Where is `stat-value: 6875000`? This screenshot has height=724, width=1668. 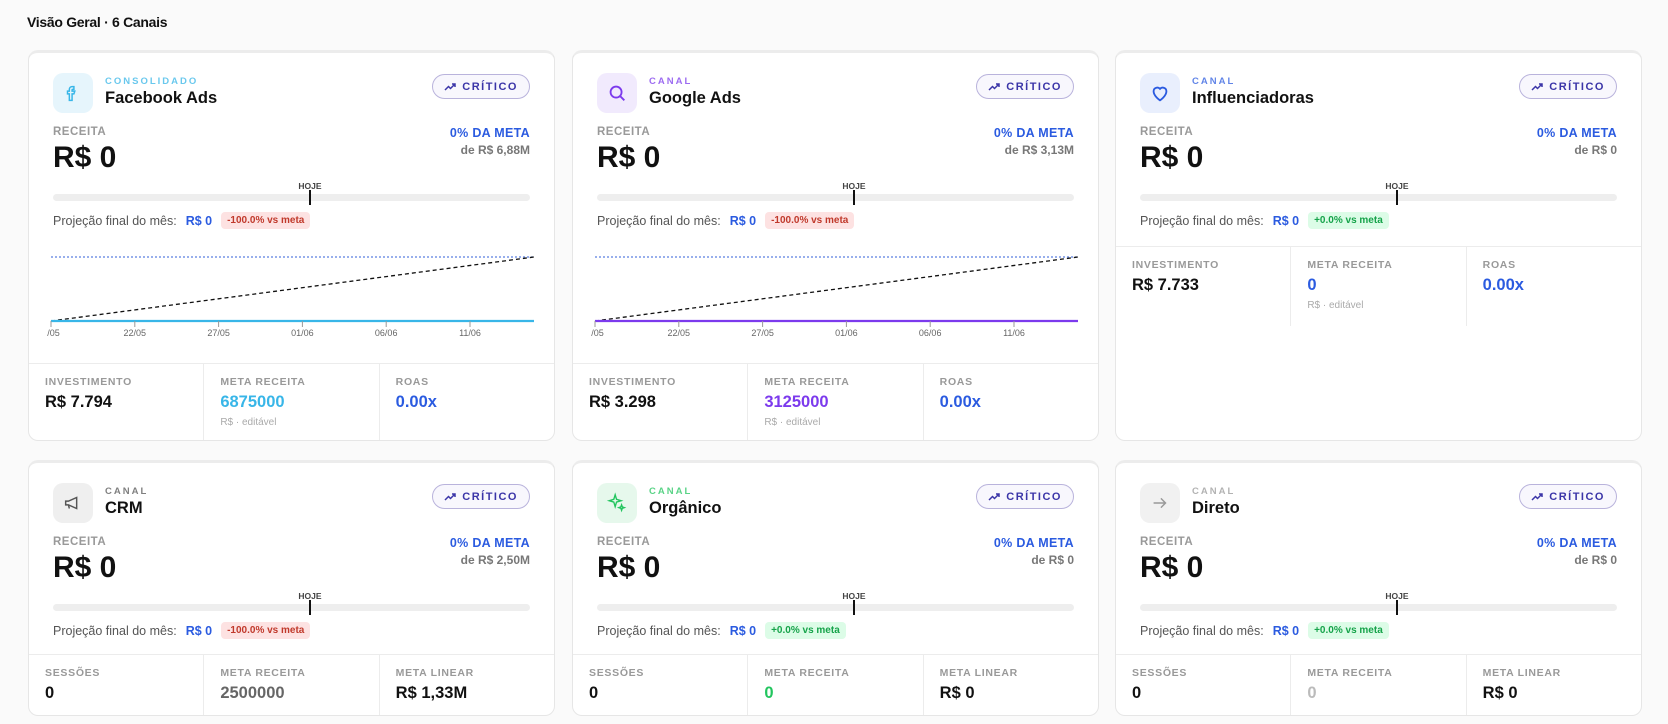
stat-value: 6875000 is located at coordinates (252, 402).